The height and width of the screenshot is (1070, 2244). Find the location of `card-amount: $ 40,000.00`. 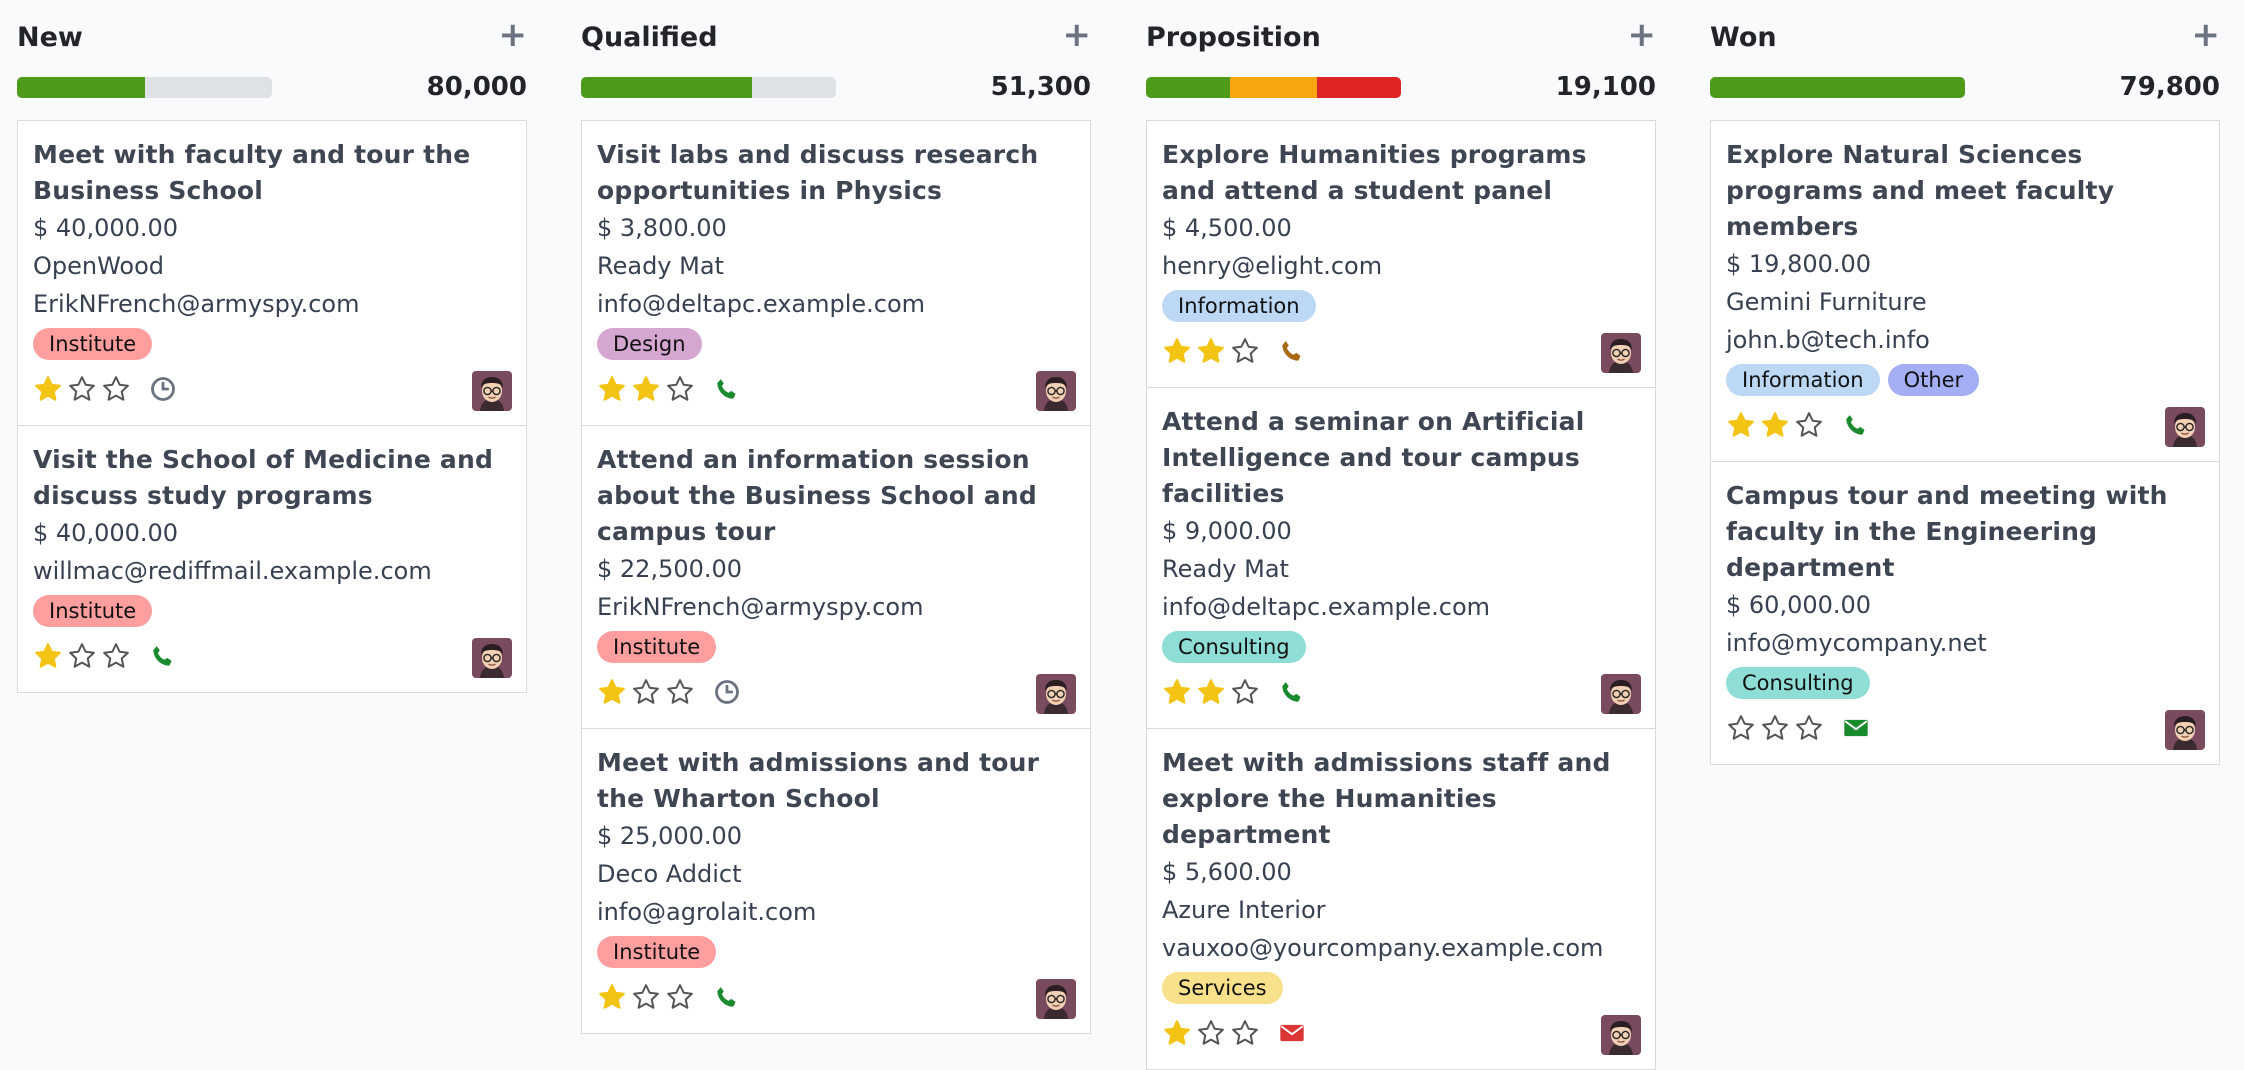

card-amount: $ 40,000.00 is located at coordinates (106, 228).